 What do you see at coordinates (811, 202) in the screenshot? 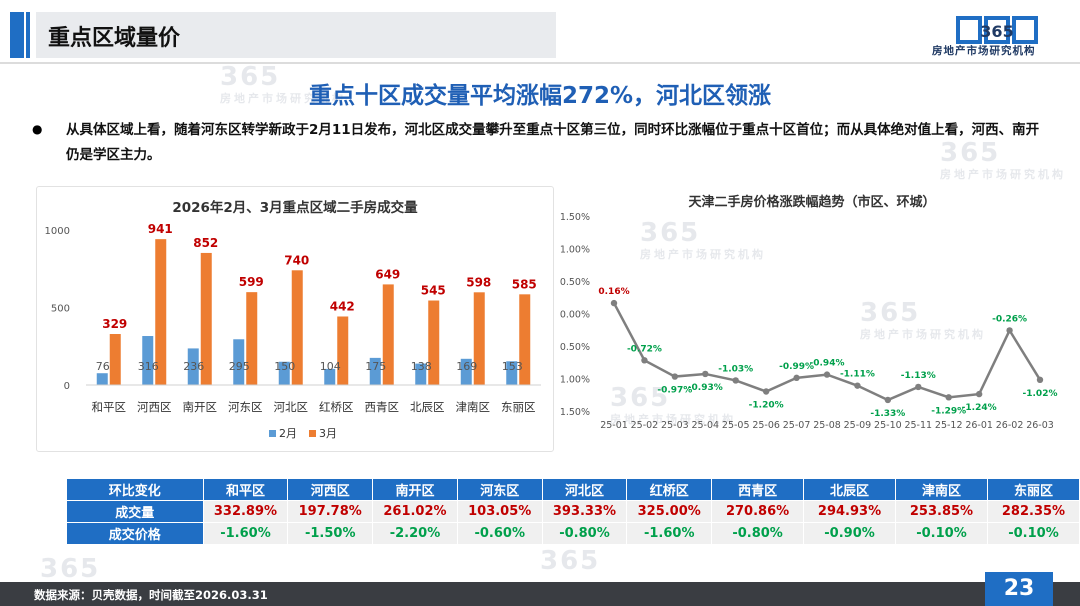
I see `chart-title: 天津二手房价格涨跌幅趋势（市区、环城）` at bounding box center [811, 202].